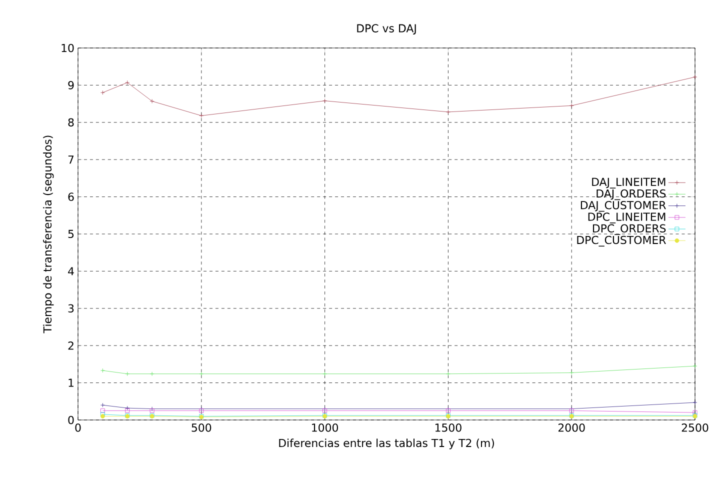  I want to click on legend-label: DAJ_CUSTOMER, so click(623, 206).